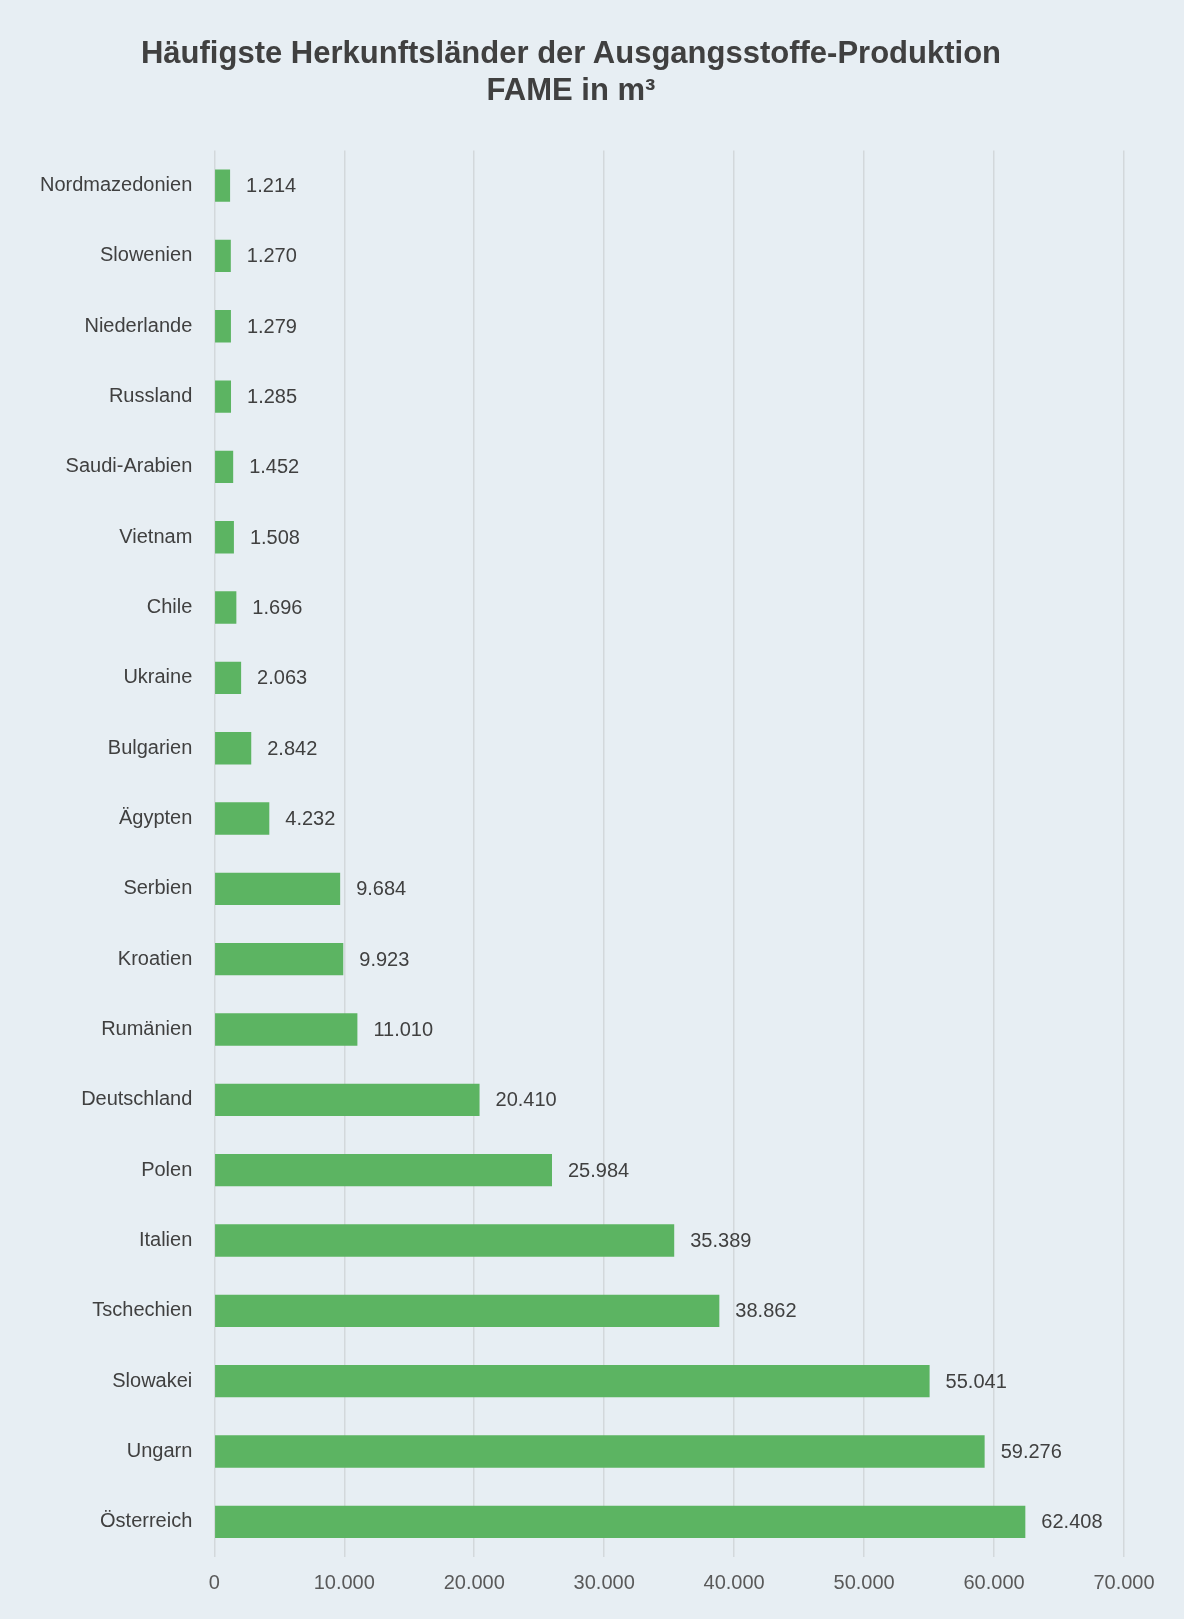 This screenshot has width=1184, height=1619. I want to click on y-tick-label: Deutschland, so click(137, 1098).